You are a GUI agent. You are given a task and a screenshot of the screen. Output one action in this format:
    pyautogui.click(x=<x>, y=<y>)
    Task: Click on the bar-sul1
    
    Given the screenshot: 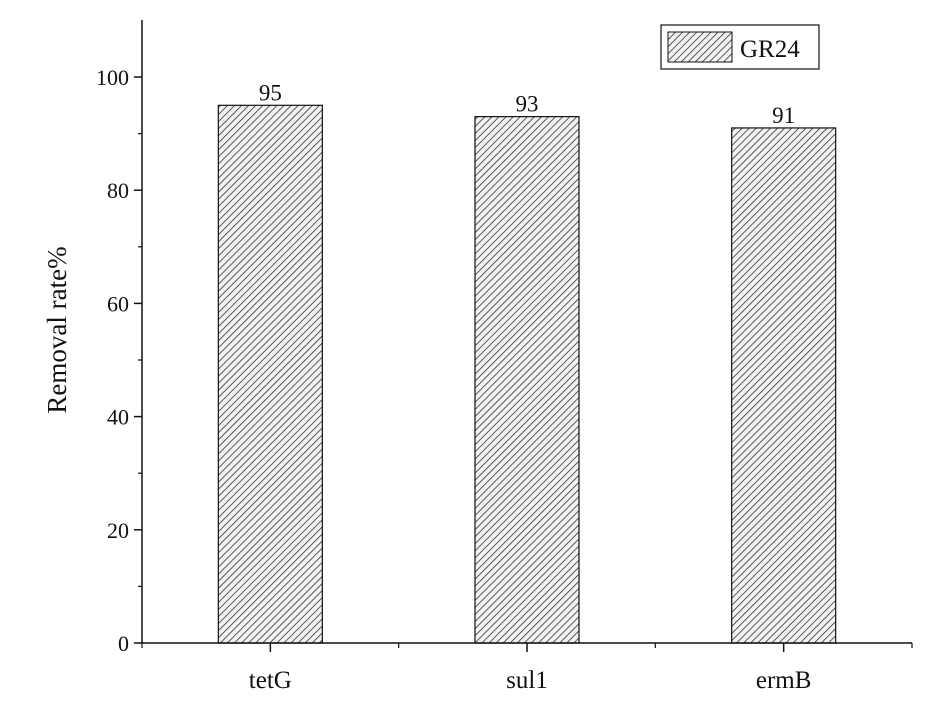 What is the action you would take?
    pyautogui.click(x=527, y=380)
    